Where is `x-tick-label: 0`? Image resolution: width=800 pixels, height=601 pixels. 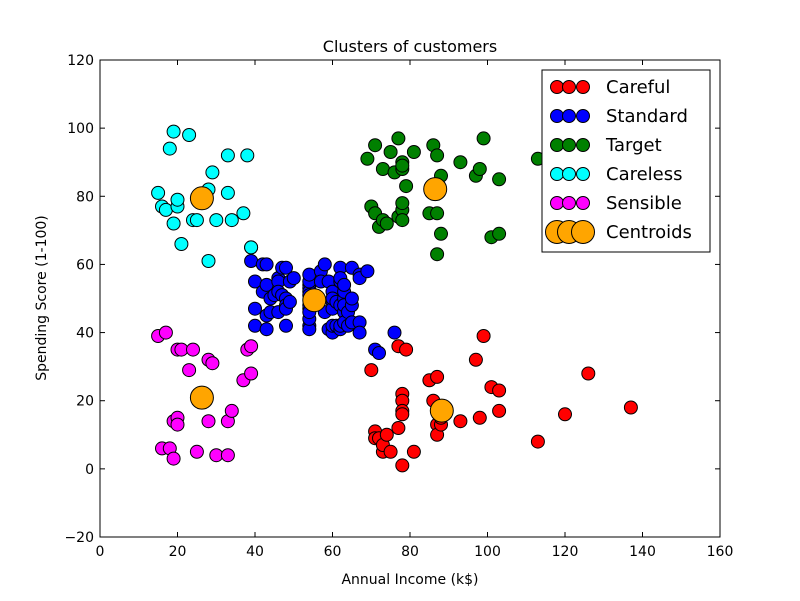 x-tick-label: 0 is located at coordinates (100, 552).